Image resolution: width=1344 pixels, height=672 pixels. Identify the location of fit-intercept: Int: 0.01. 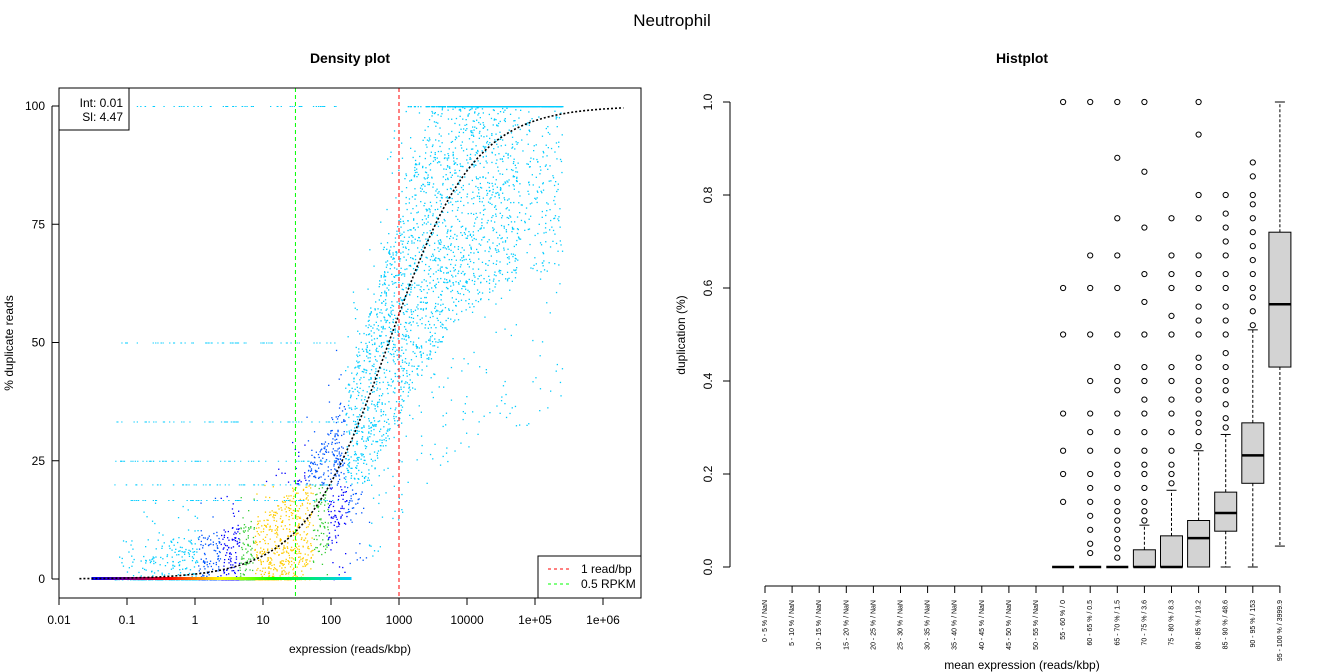
(102, 103).